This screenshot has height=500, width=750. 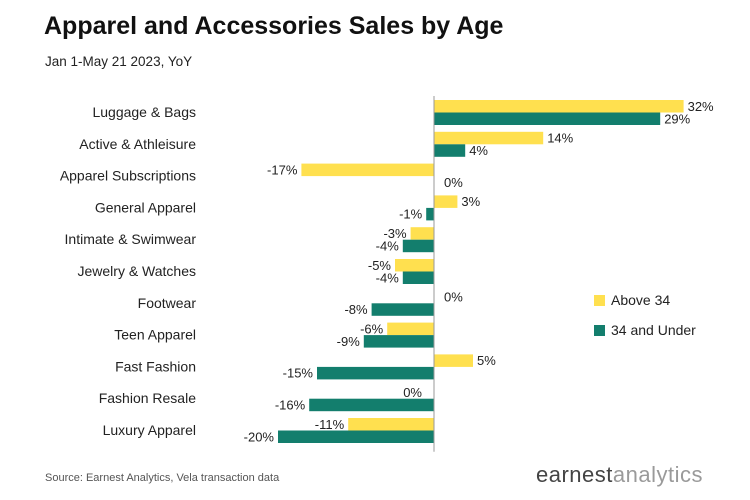 What do you see at coordinates (155, 366) in the screenshot?
I see `category-label: Fast Fashion` at bounding box center [155, 366].